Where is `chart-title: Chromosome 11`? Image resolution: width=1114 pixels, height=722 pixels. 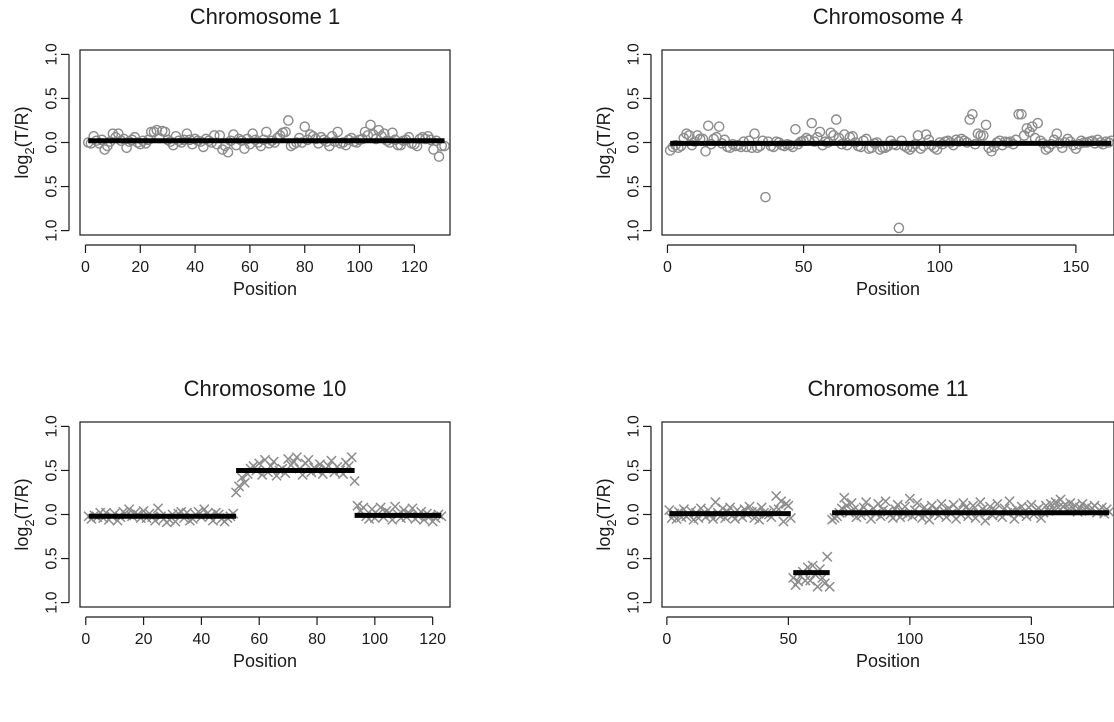 chart-title: Chromosome 11 is located at coordinates (888, 388).